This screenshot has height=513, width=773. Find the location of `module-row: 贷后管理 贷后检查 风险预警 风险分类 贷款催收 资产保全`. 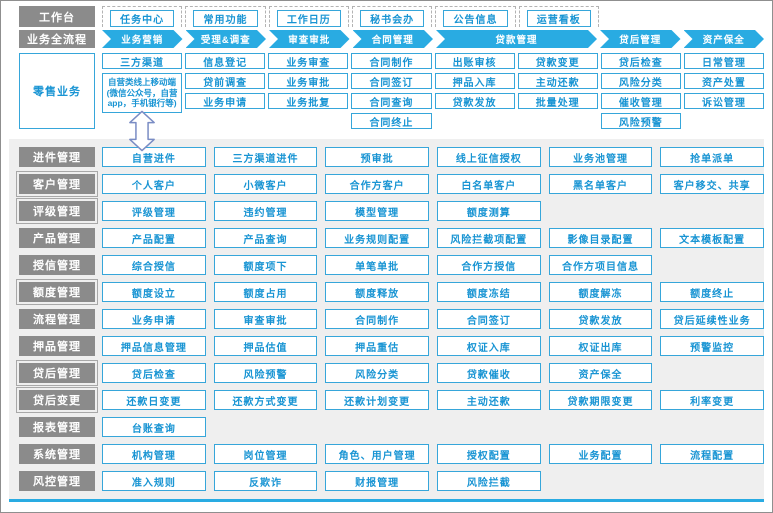

module-row: 贷后管理 贷后检查 风险预警 风险分类 贷款催收 资产保全 is located at coordinates (390, 373).